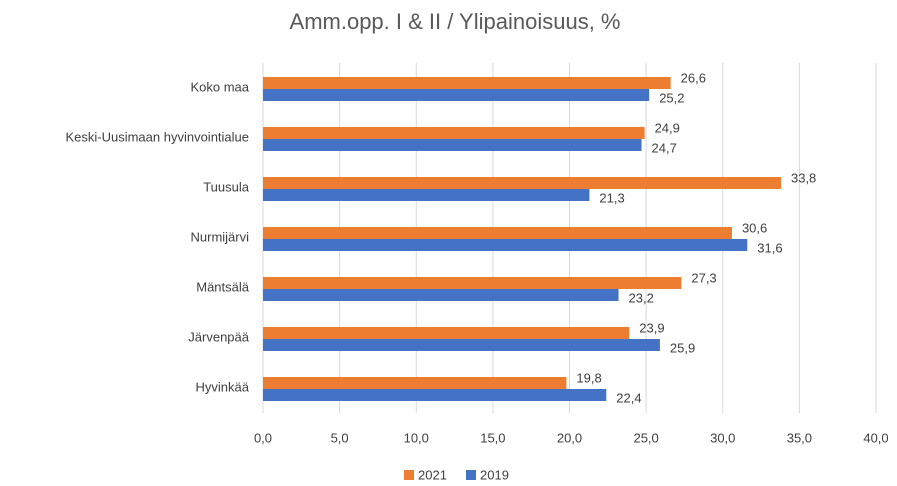  I want to click on data-label: 26,6, so click(693, 77).